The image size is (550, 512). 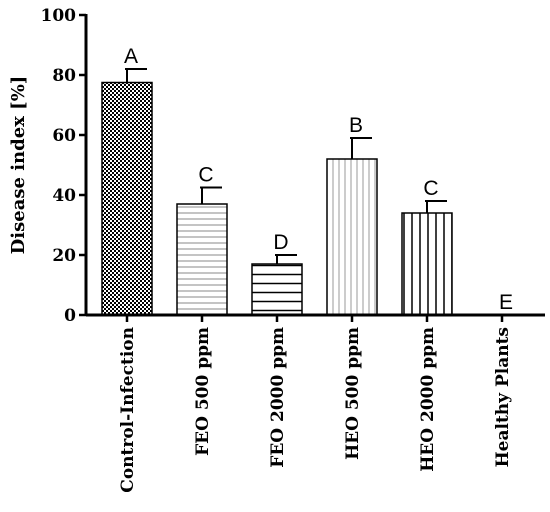 I want to click on significance-letter: B, so click(x=356, y=125).